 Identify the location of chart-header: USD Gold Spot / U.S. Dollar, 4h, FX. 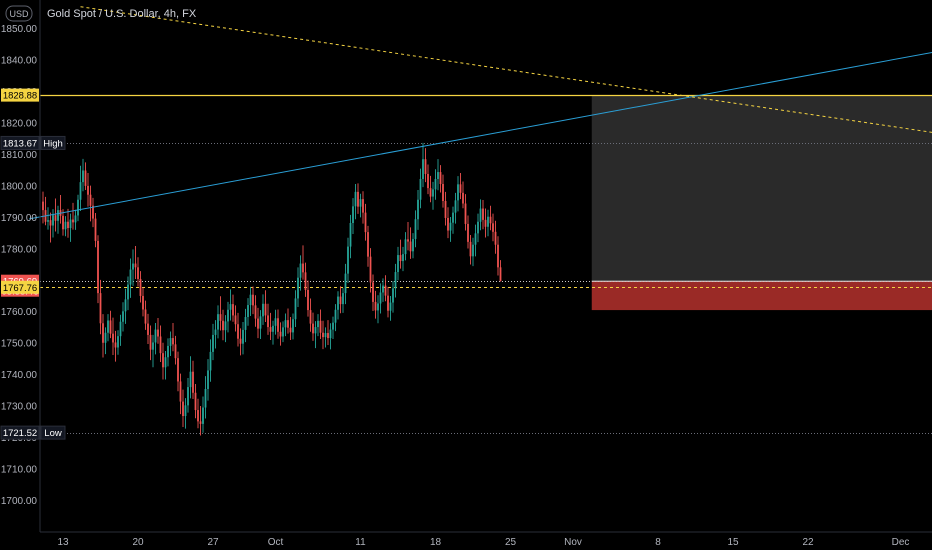
(101, 13).